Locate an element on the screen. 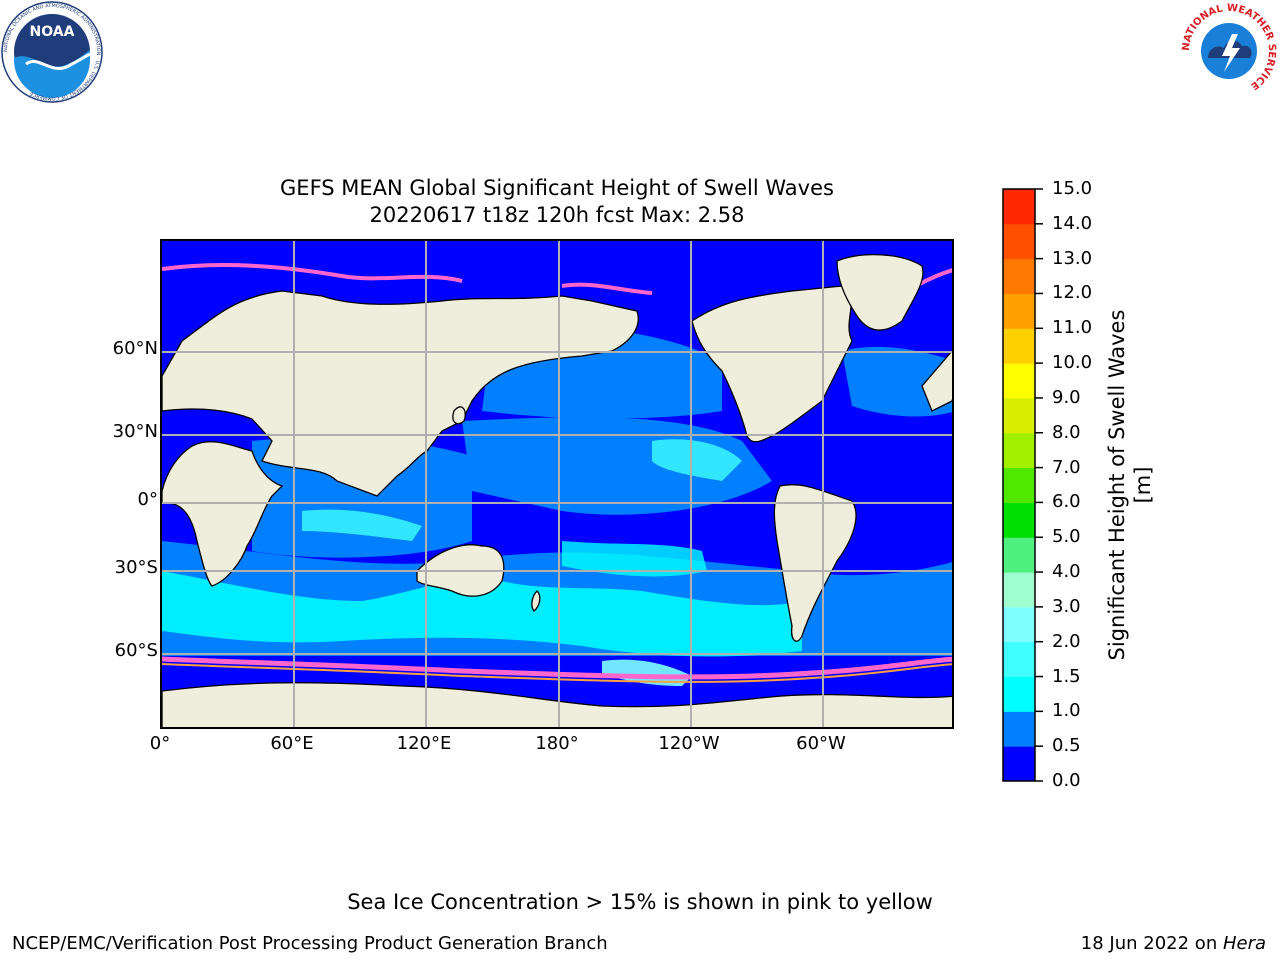 The image size is (1280, 960). colorbar-tick-label: 6.0 is located at coordinates (1066, 502).